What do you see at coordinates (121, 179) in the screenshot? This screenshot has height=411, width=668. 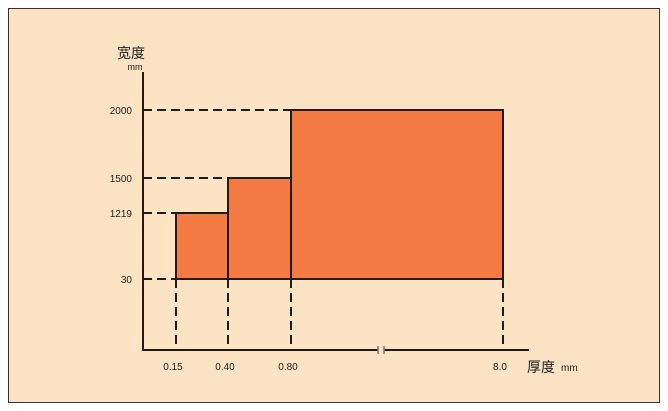 I see `y-tick-label: 1500` at bounding box center [121, 179].